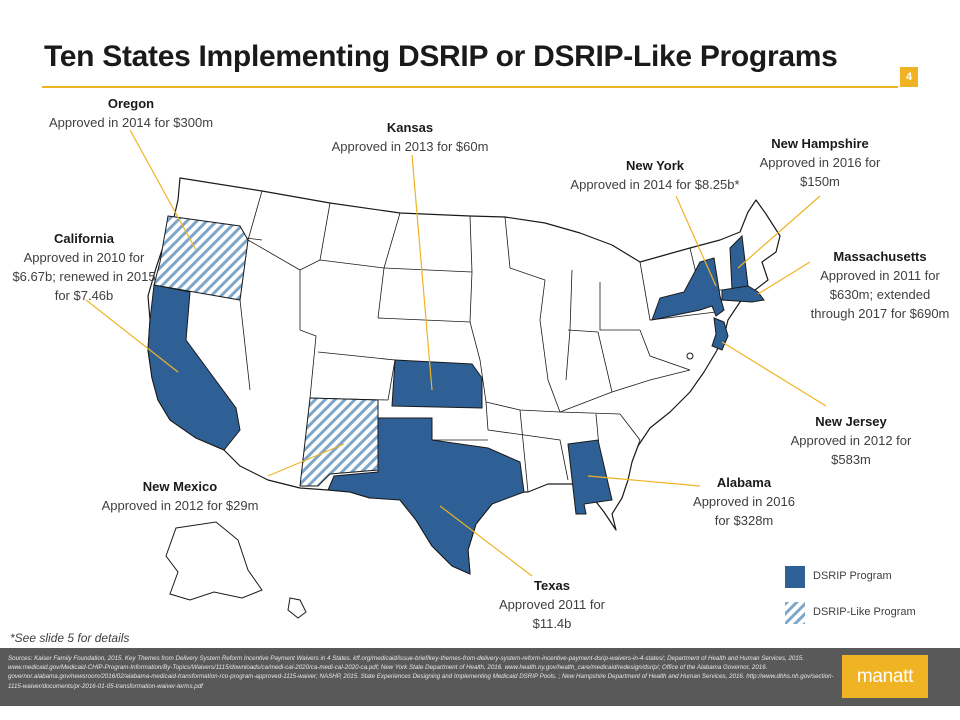  I want to click on label-texas: Texas Approved 2011 for $11.4b, so click(552, 604).